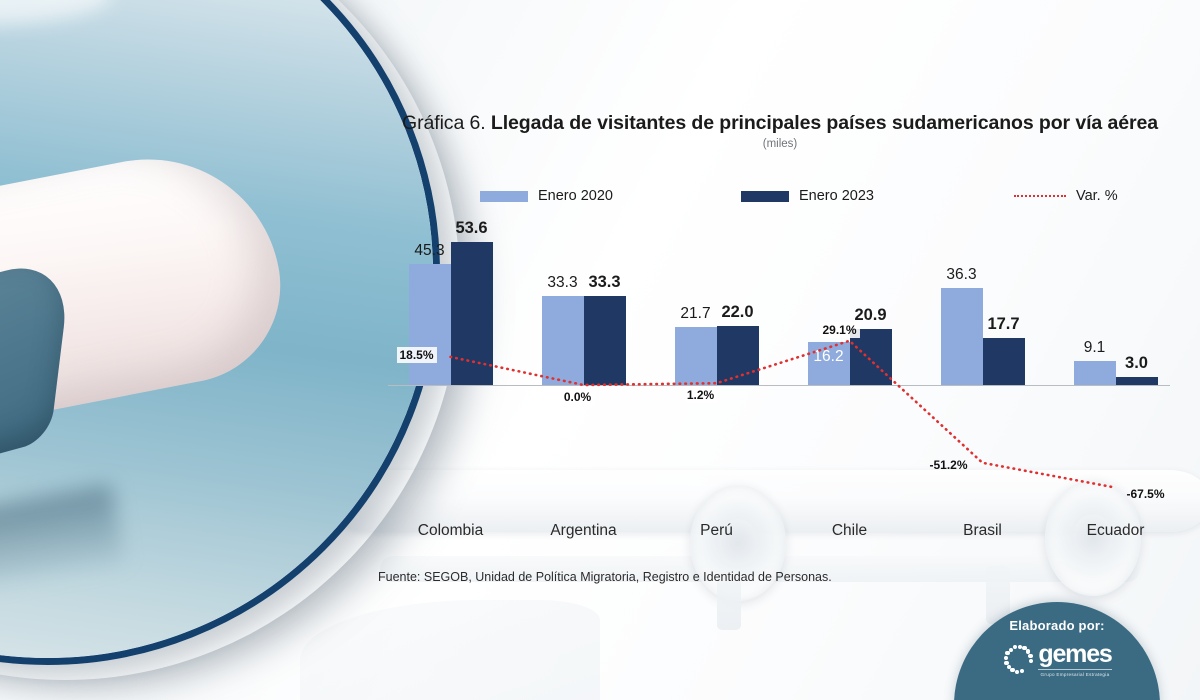 The image size is (1200, 700). Describe the element at coordinates (450, 530) in the screenshot. I see `category-label: Colombia` at that location.